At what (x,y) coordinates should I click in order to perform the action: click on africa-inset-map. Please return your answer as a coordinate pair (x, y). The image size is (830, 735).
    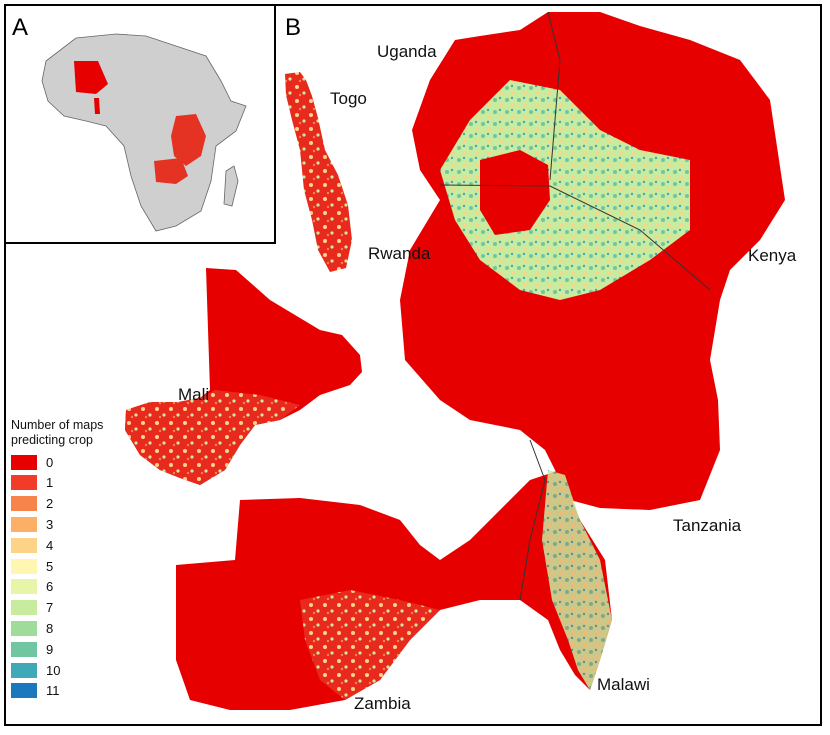
    Looking at the image, I should click on (144, 132).